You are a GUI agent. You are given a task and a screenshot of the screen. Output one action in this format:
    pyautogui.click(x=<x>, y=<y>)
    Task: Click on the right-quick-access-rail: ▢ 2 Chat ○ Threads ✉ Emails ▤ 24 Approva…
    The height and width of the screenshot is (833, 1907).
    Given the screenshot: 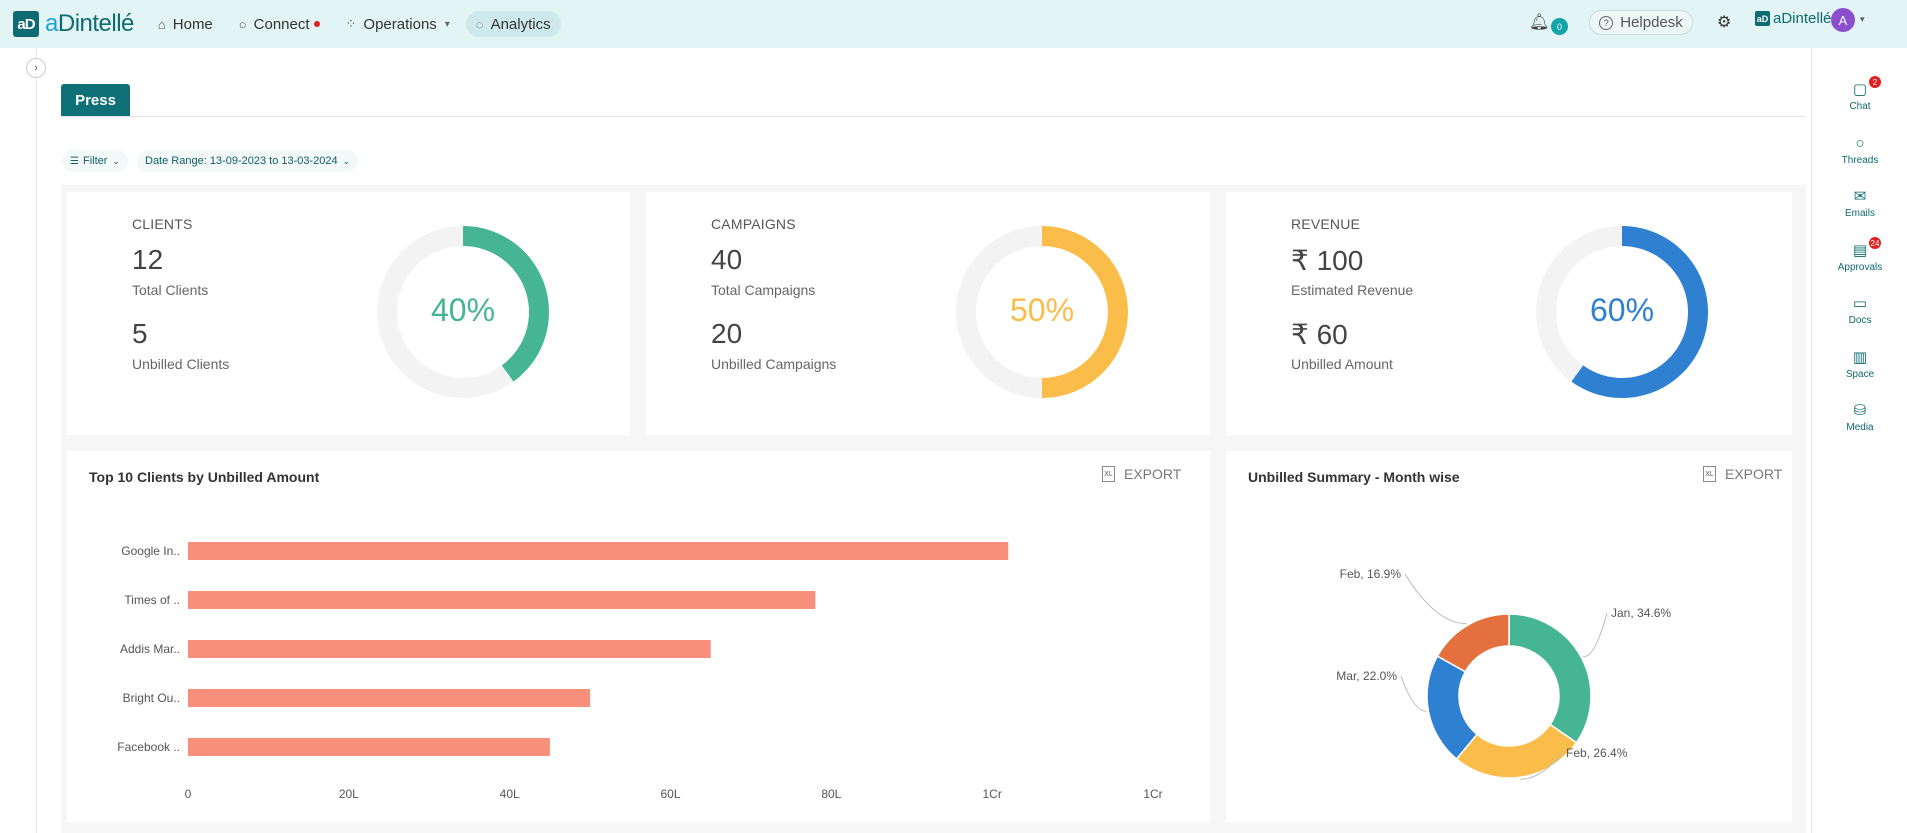 What is the action you would take?
    pyautogui.click(x=1859, y=440)
    